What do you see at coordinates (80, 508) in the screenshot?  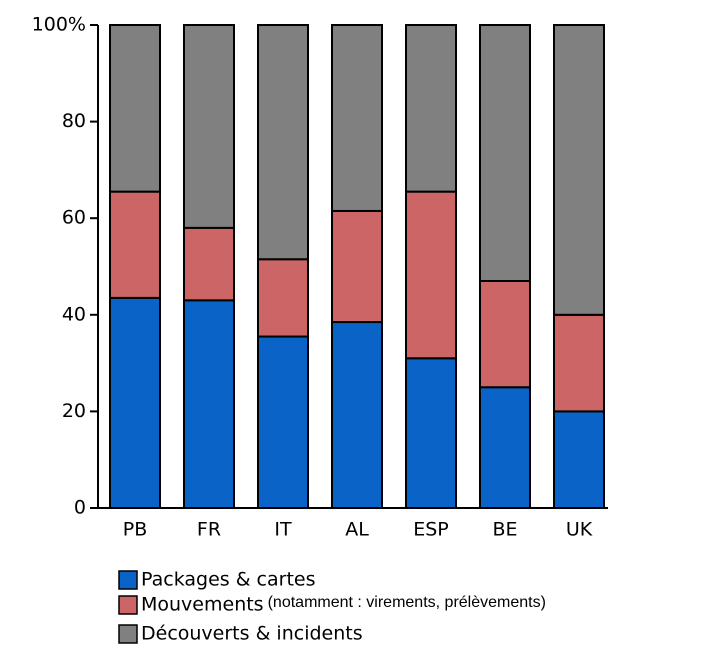 I see `y-tick-label: 0` at bounding box center [80, 508].